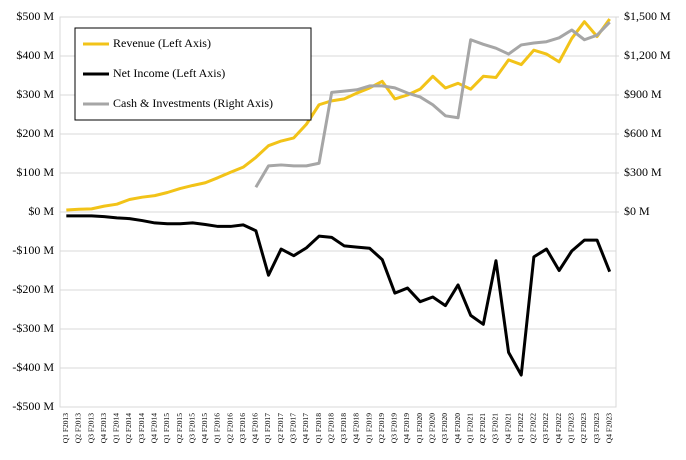 This screenshot has width=686, height=460. I want to click on x-tick-label: Q4 F2020, so click(457, 428).